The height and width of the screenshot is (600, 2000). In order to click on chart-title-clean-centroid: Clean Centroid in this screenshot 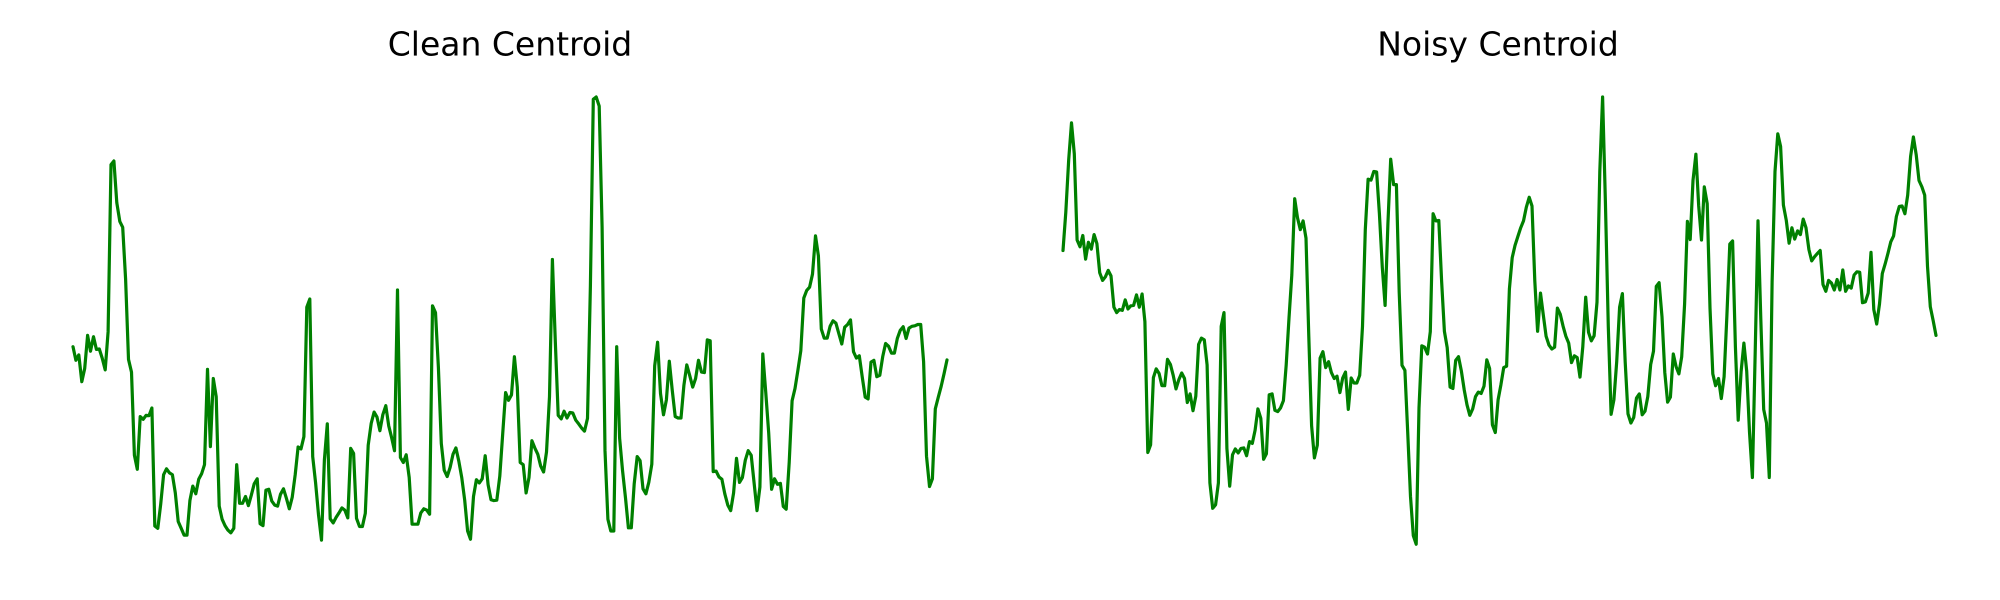, I will do `click(510, 44)`.